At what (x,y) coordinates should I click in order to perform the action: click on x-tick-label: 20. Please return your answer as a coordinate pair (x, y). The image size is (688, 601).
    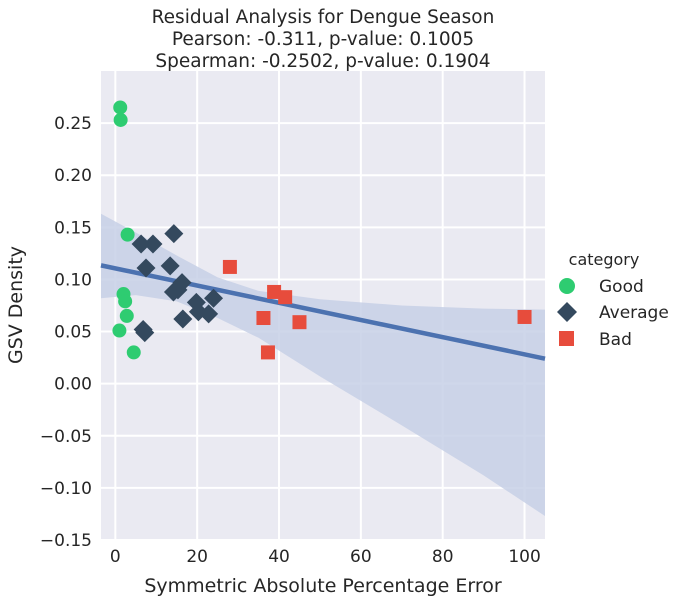
    Looking at the image, I should click on (197, 557).